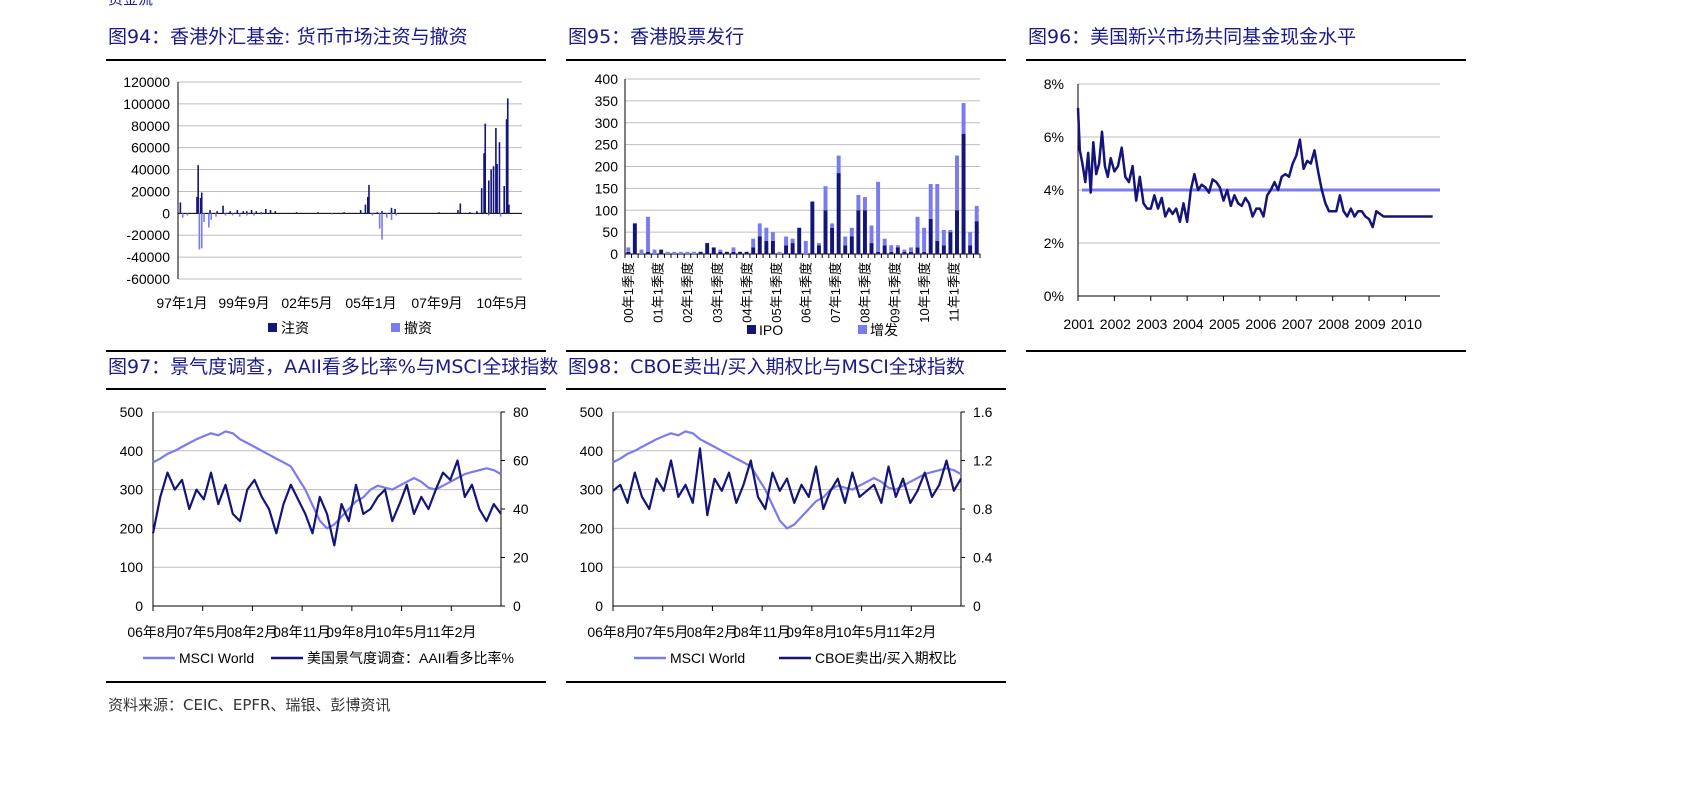  Describe the element at coordinates (592, 528) in the screenshot. I see `y-tick-label-left: 200` at that location.